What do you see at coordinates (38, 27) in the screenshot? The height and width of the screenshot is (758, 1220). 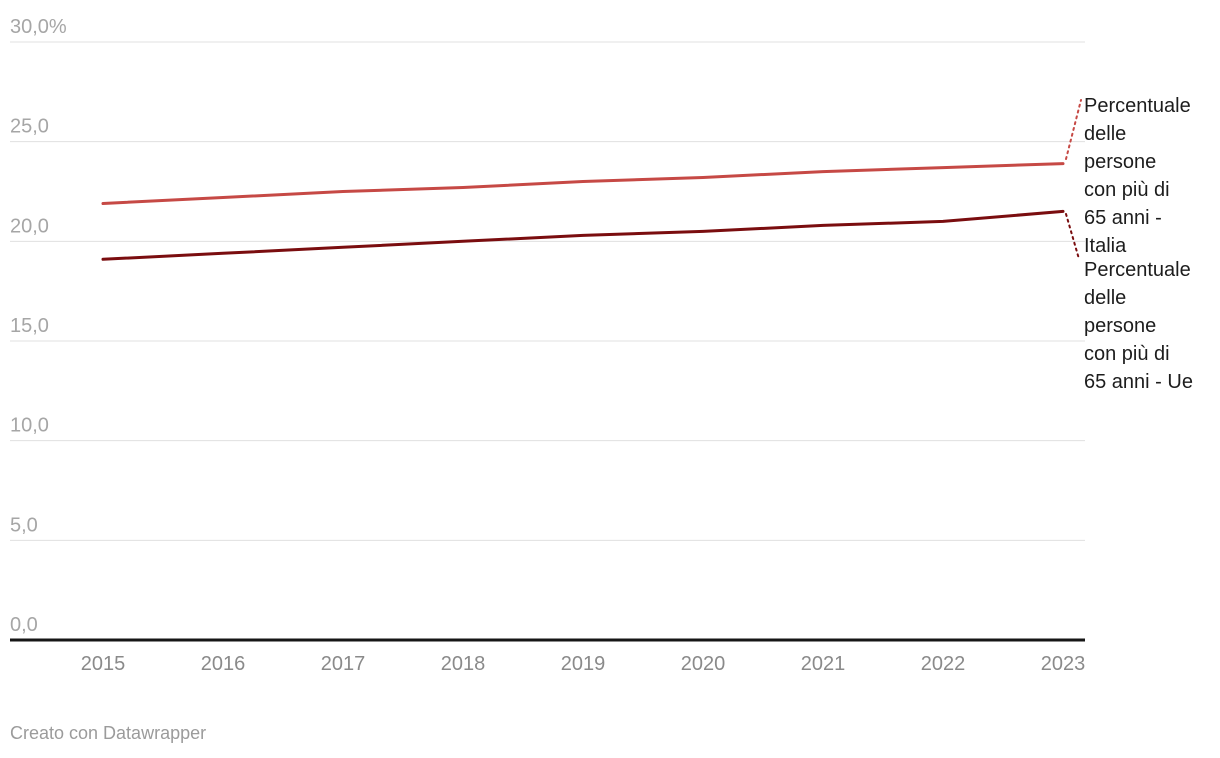 I see `y-tick-label: 30,0%` at bounding box center [38, 27].